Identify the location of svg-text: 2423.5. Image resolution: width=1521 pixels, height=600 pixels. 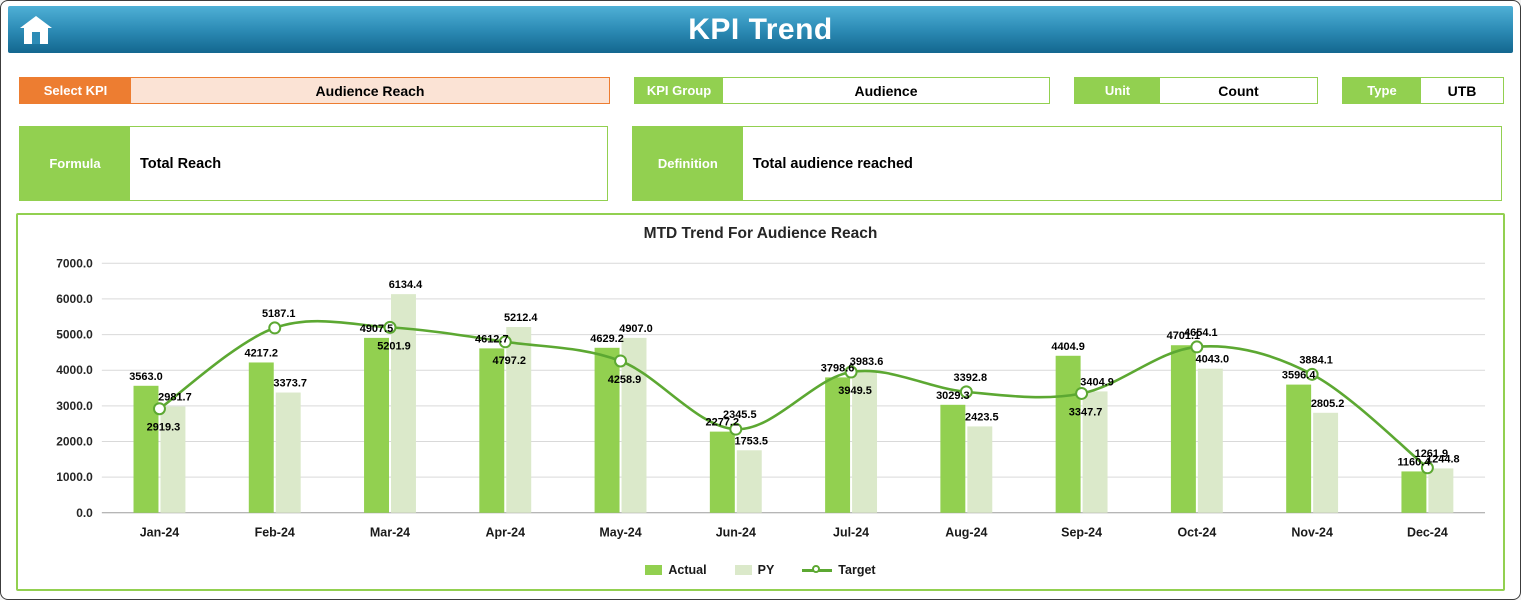
(982, 417).